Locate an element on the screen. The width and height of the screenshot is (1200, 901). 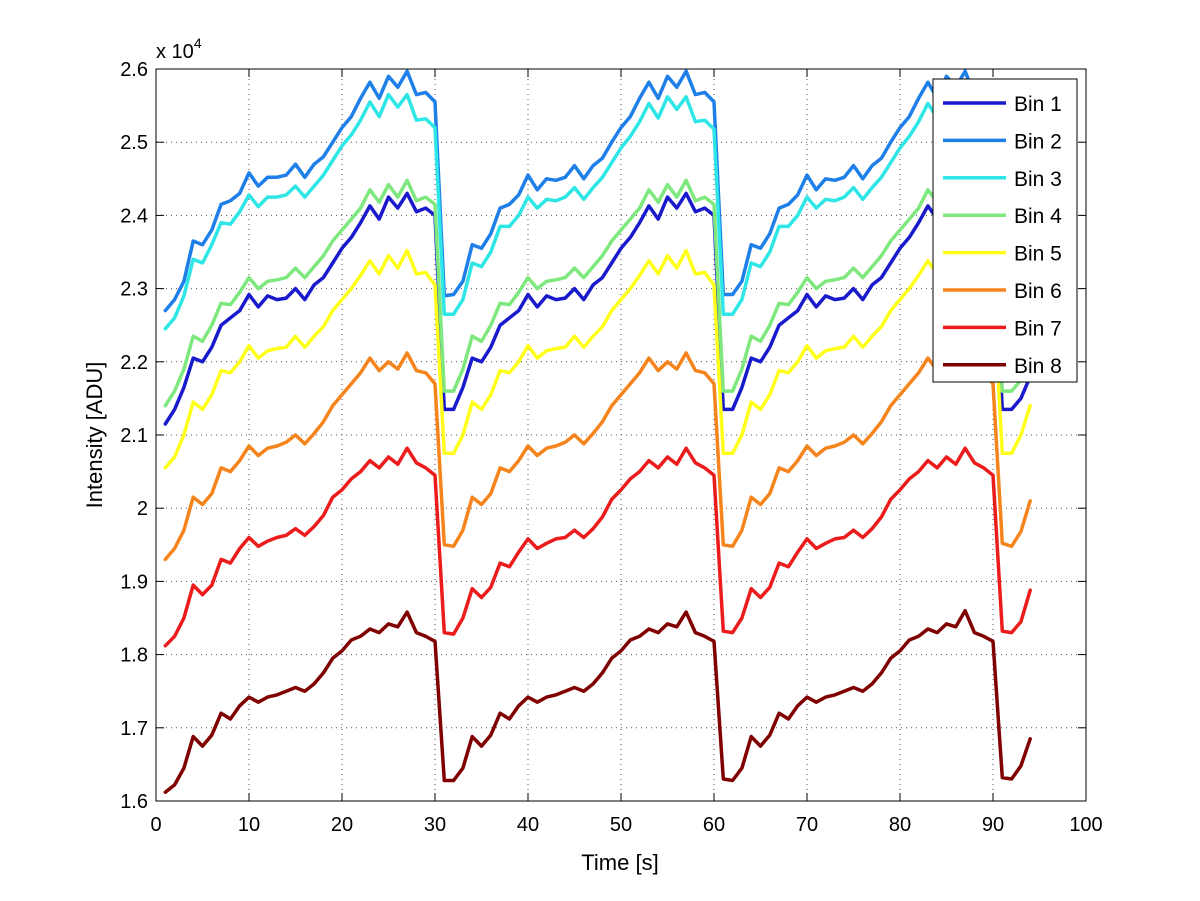
y-tick-label: 1.7 is located at coordinates (134, 729).